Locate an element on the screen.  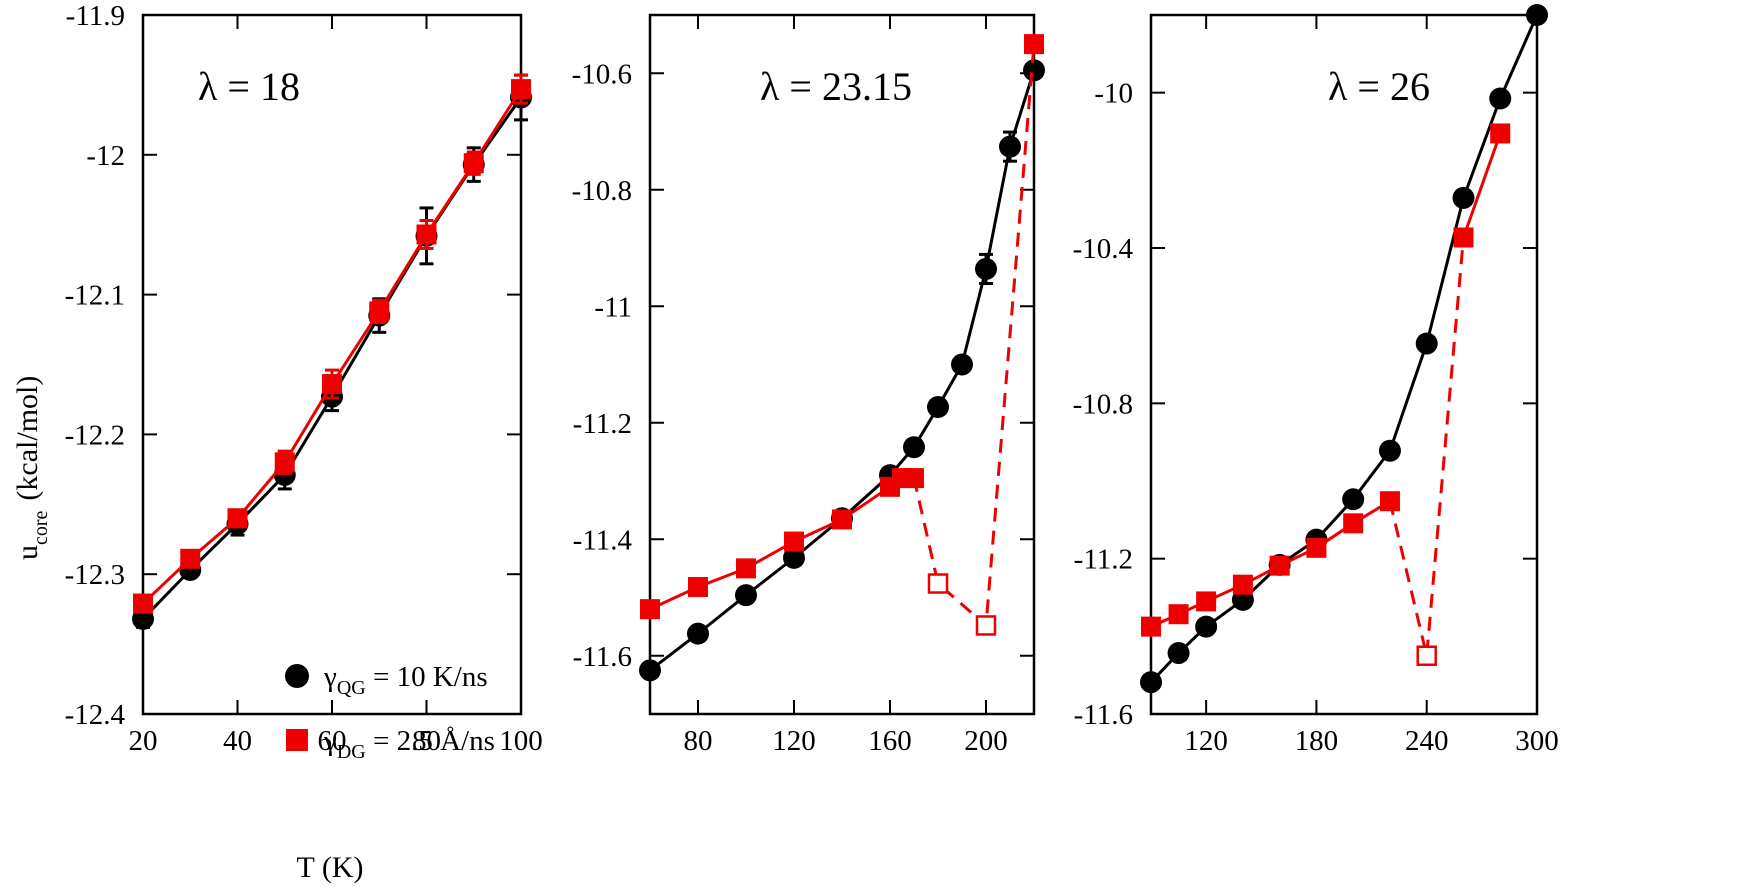
x-axis-label: T (K) is located at coordinates (330, 867).